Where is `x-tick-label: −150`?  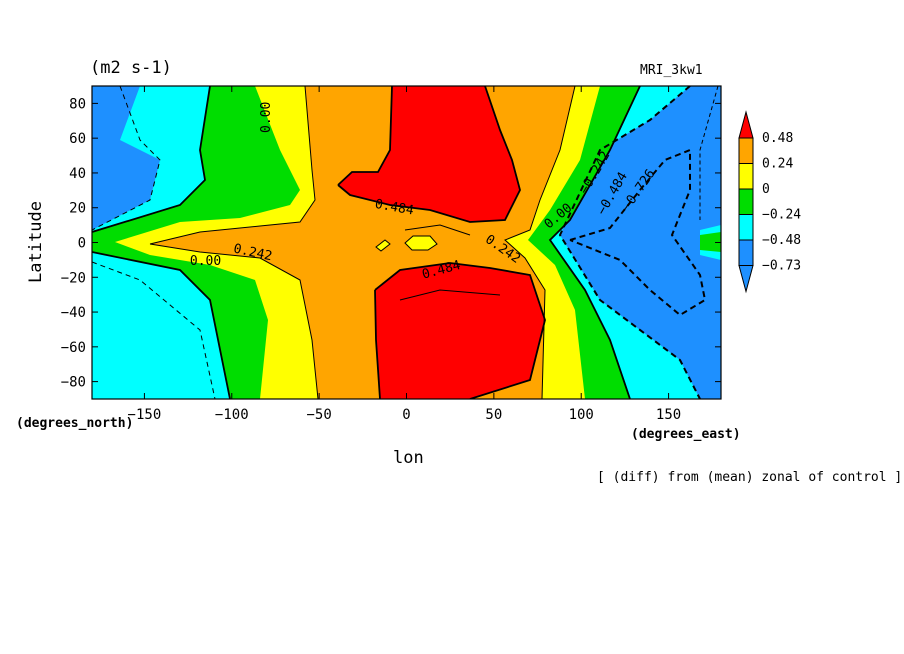
x-tick-label: −150 is located at coordinates (145, 415).